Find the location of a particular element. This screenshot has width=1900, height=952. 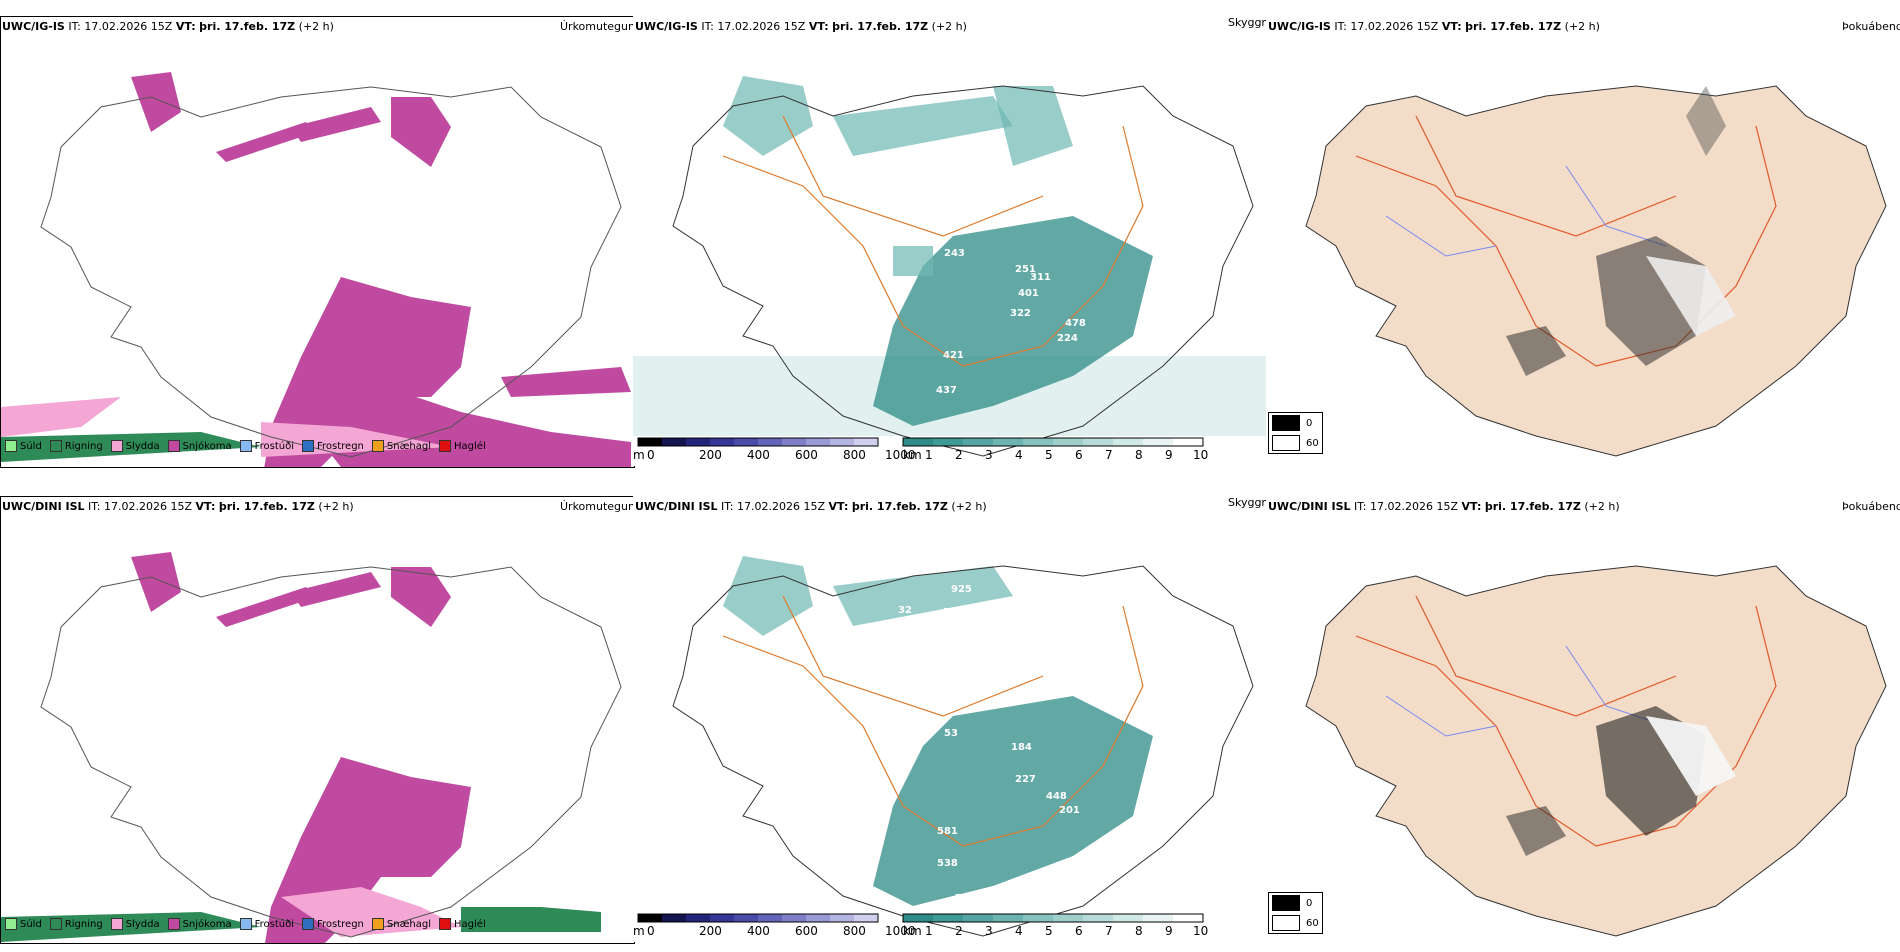

sleet-area is located at coordinates (61, 417).